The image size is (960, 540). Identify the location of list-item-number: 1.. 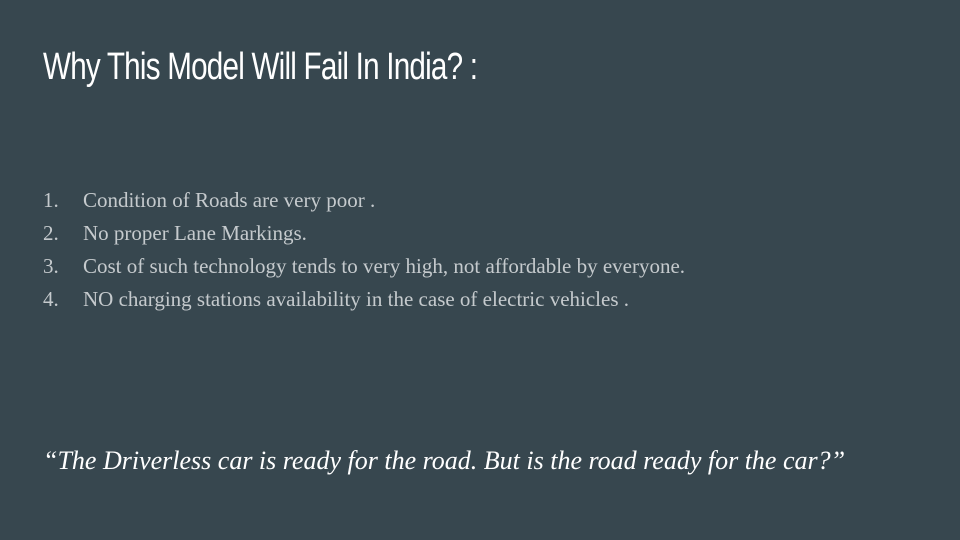
(51, 200).